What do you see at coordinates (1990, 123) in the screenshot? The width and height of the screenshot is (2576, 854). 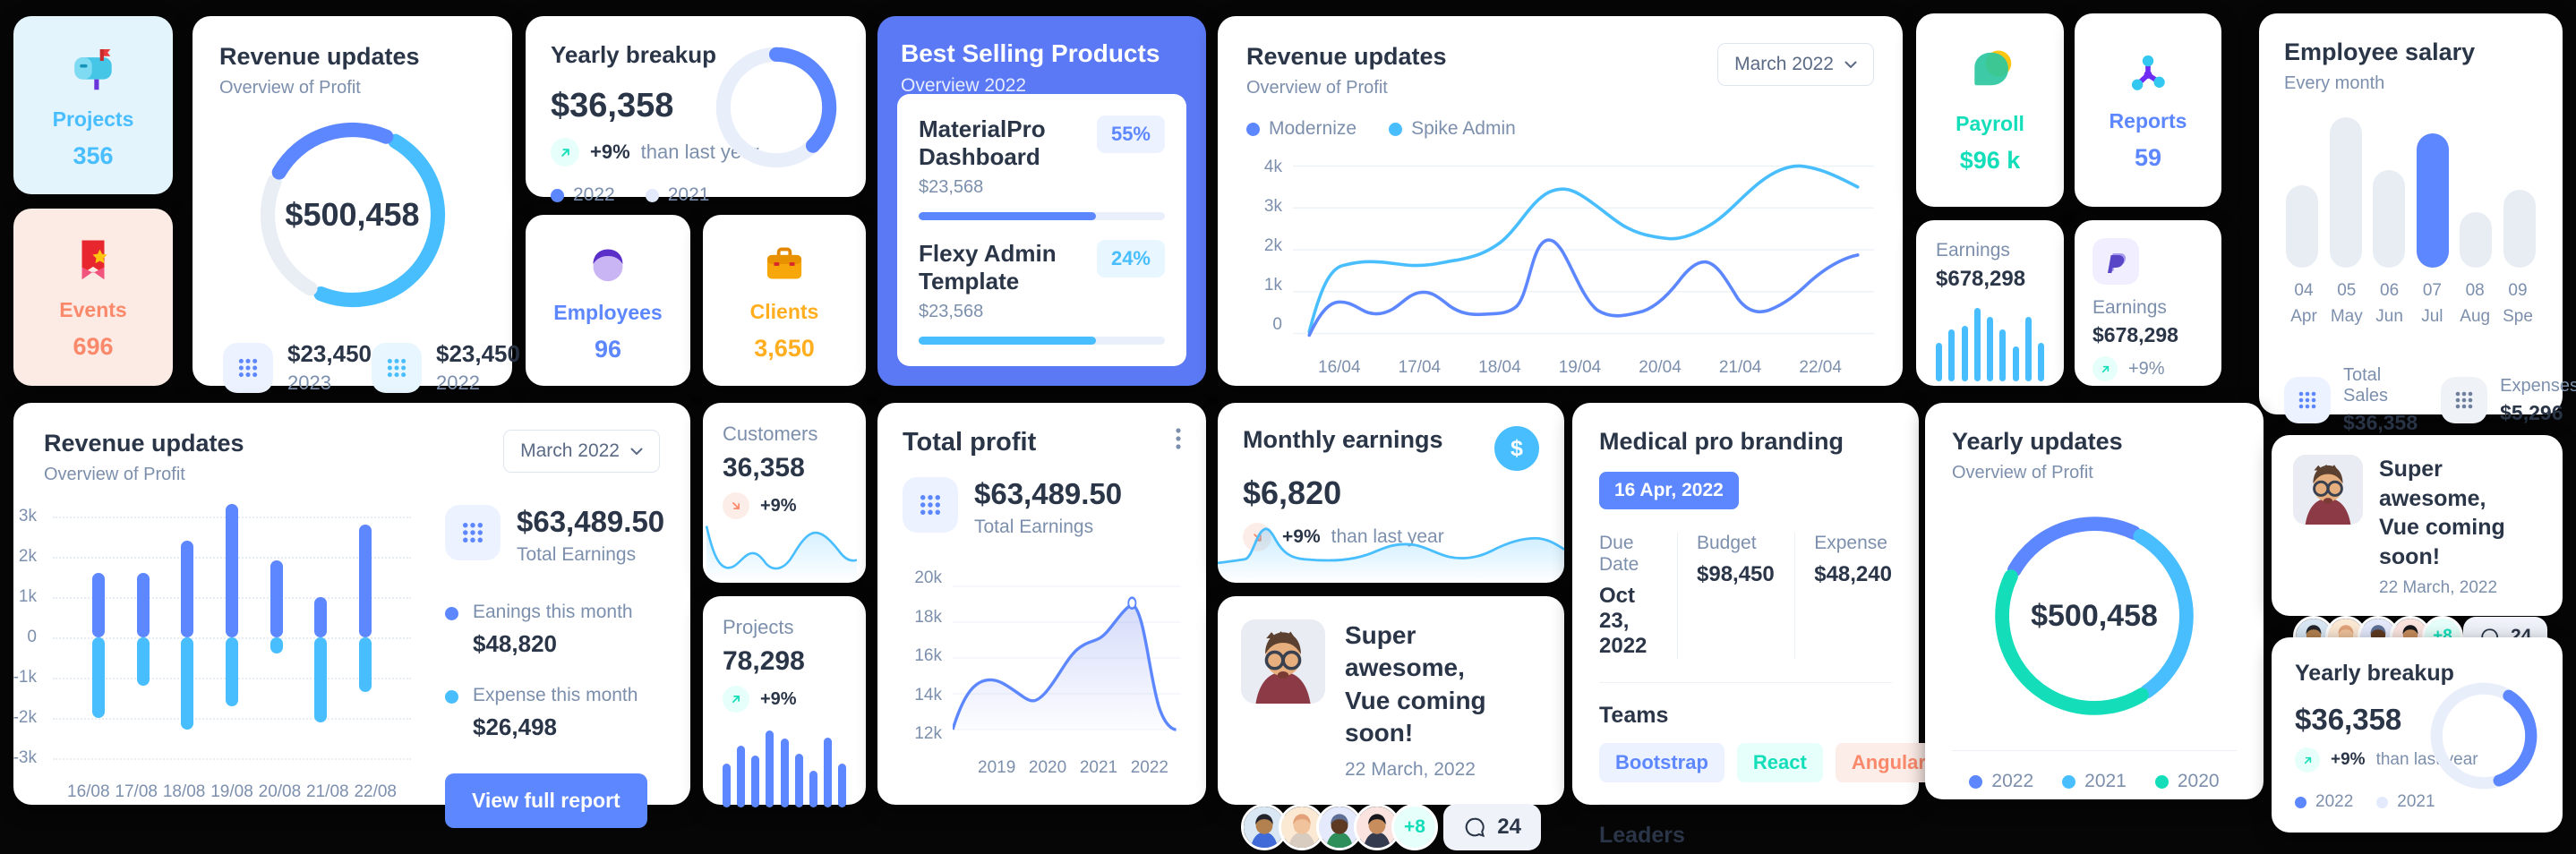 I see `payroll-label: Payroll` at bounding box center [1990, 123].